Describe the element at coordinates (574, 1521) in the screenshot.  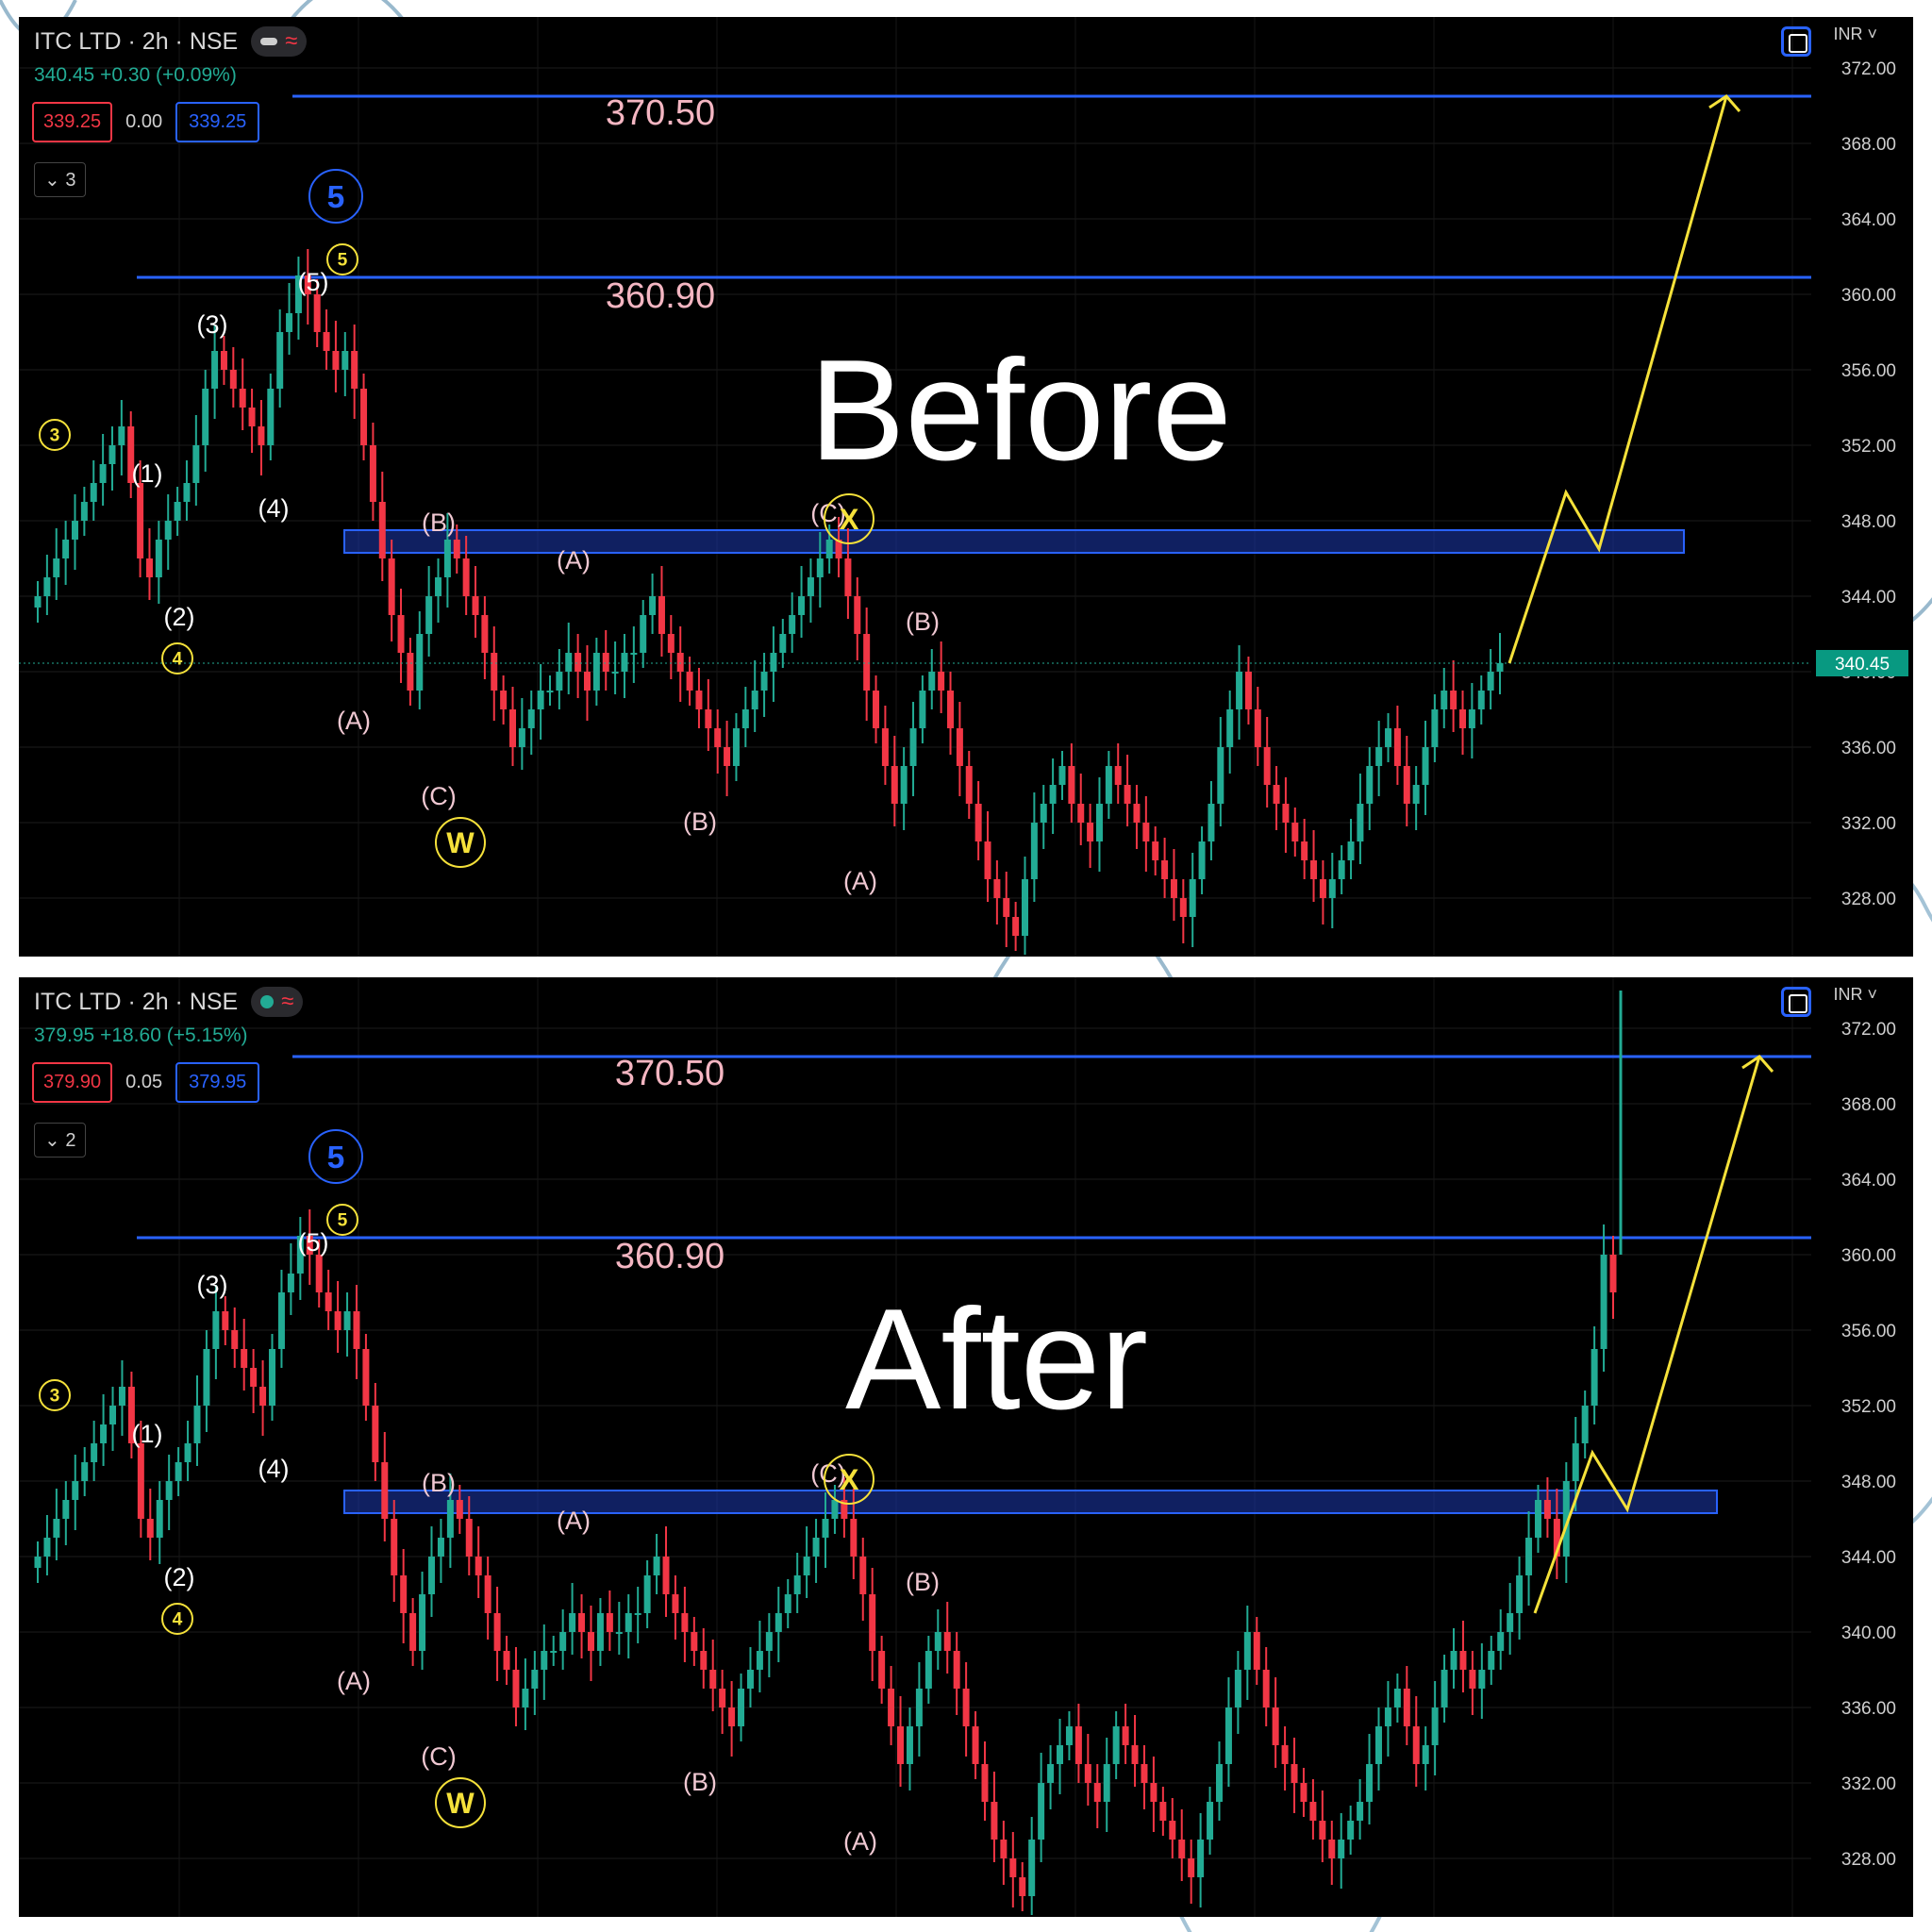
I see `wave-label: (A)` at that location.